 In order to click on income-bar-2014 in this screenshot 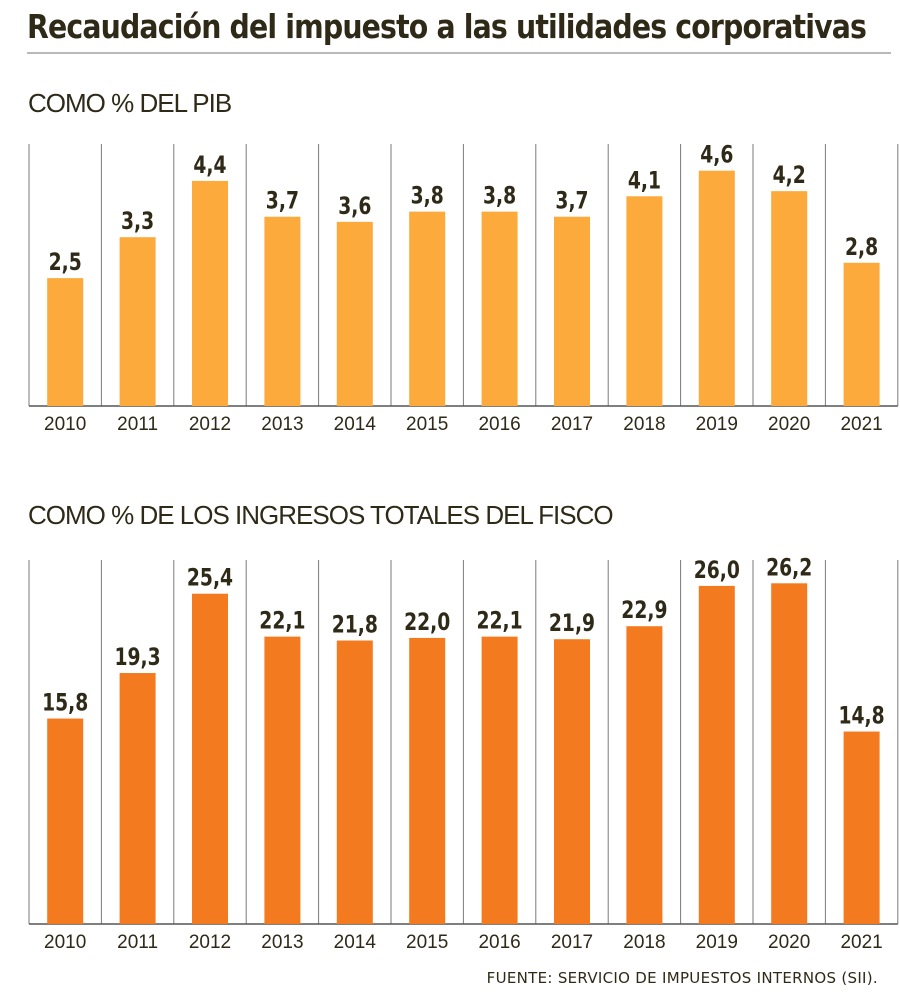, I will do `click(354, 782)`.